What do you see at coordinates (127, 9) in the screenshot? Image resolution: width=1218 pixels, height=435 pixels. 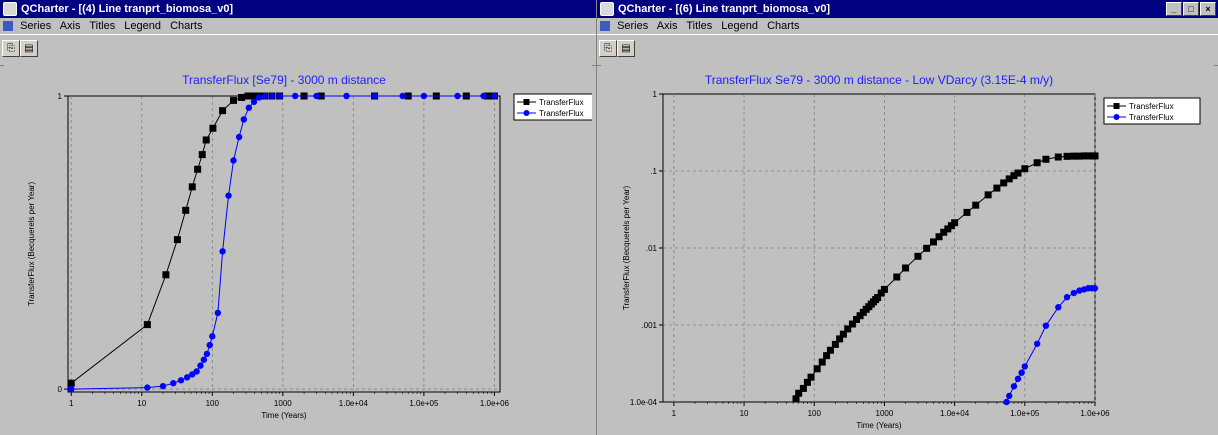 I see `left-window-title: QCharter - [(4) Line tranprt_biomosa_v0]` at bounding box center [127, 9].